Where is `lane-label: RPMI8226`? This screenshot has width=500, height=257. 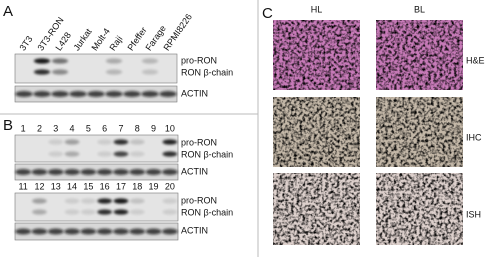
lane-label: RPMI8226 is located at coordinates (177, 32).